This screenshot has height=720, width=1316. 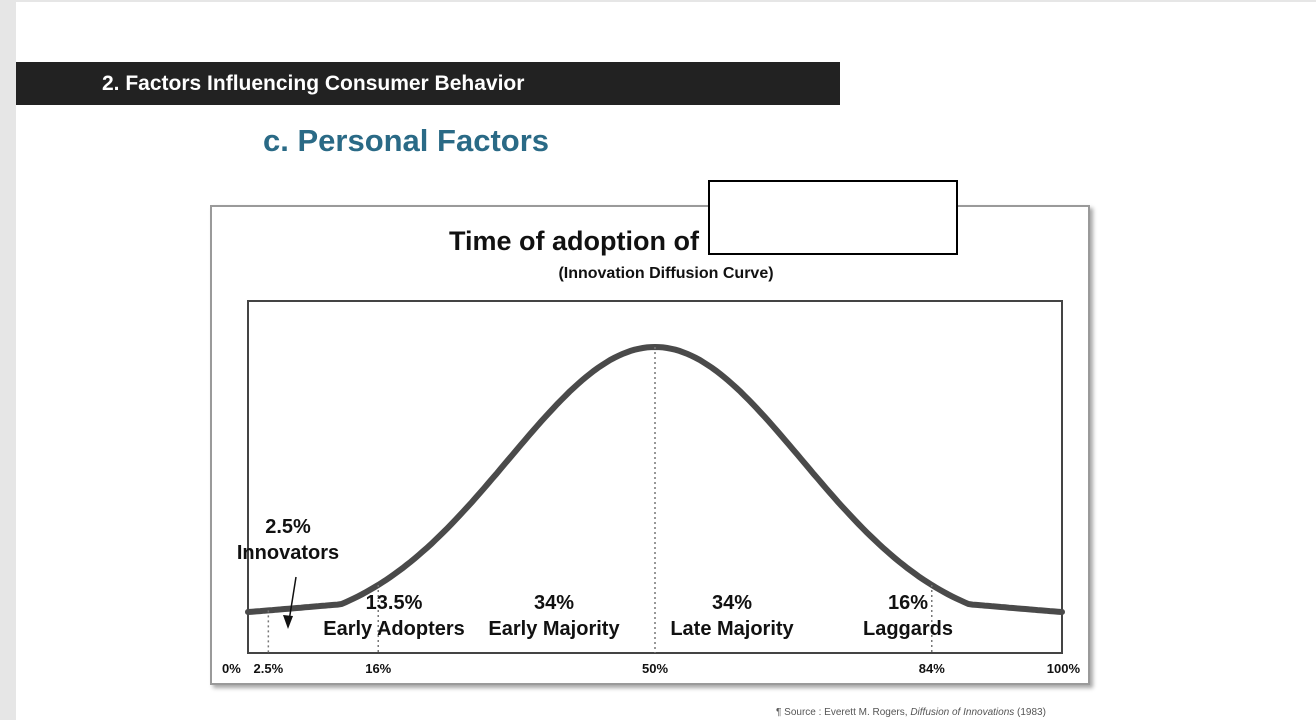 I want to click on segment-percent: 16%, so click(x=908, y=603).